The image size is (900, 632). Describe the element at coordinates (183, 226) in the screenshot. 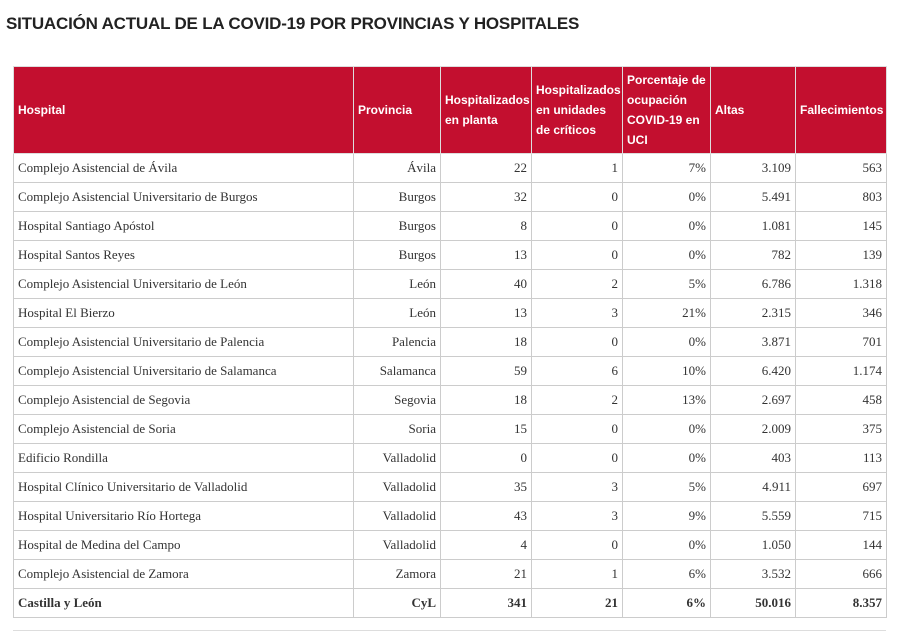

I see `table-cell: Hospital Santiago Apóstol` at that location.